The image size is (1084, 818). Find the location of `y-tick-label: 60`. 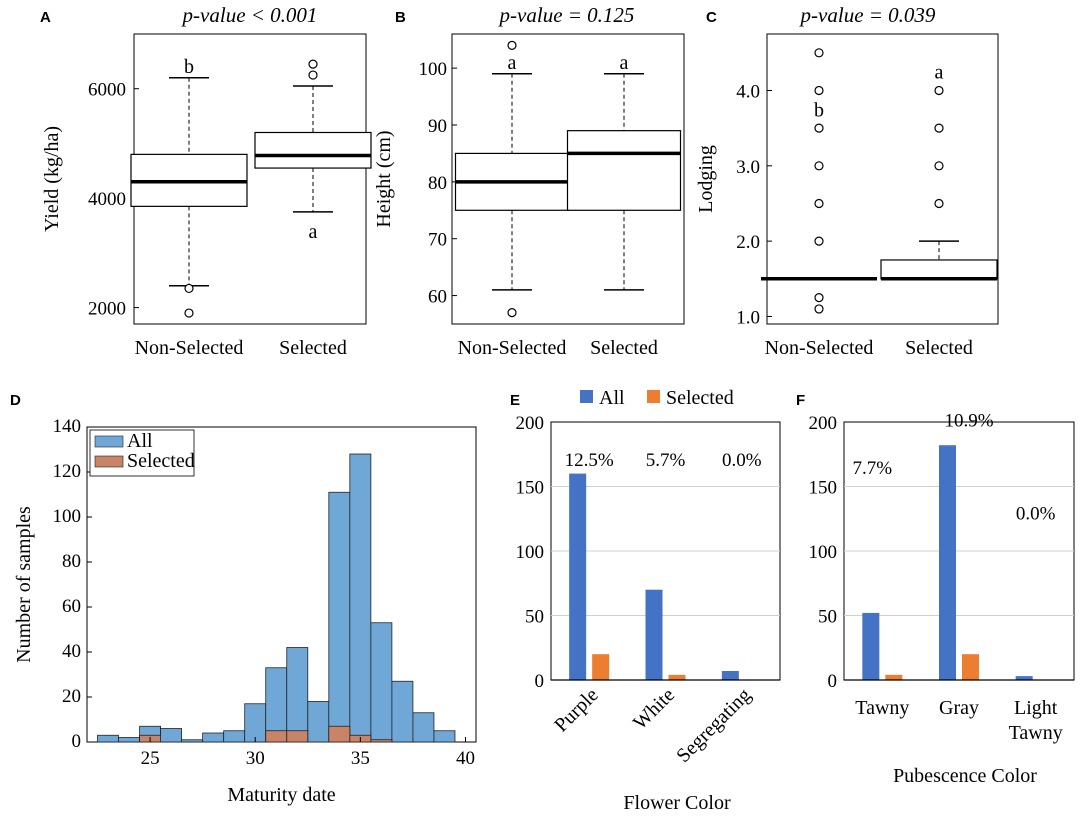

y-tick-label: 60 is located at coordinates (71, 606).